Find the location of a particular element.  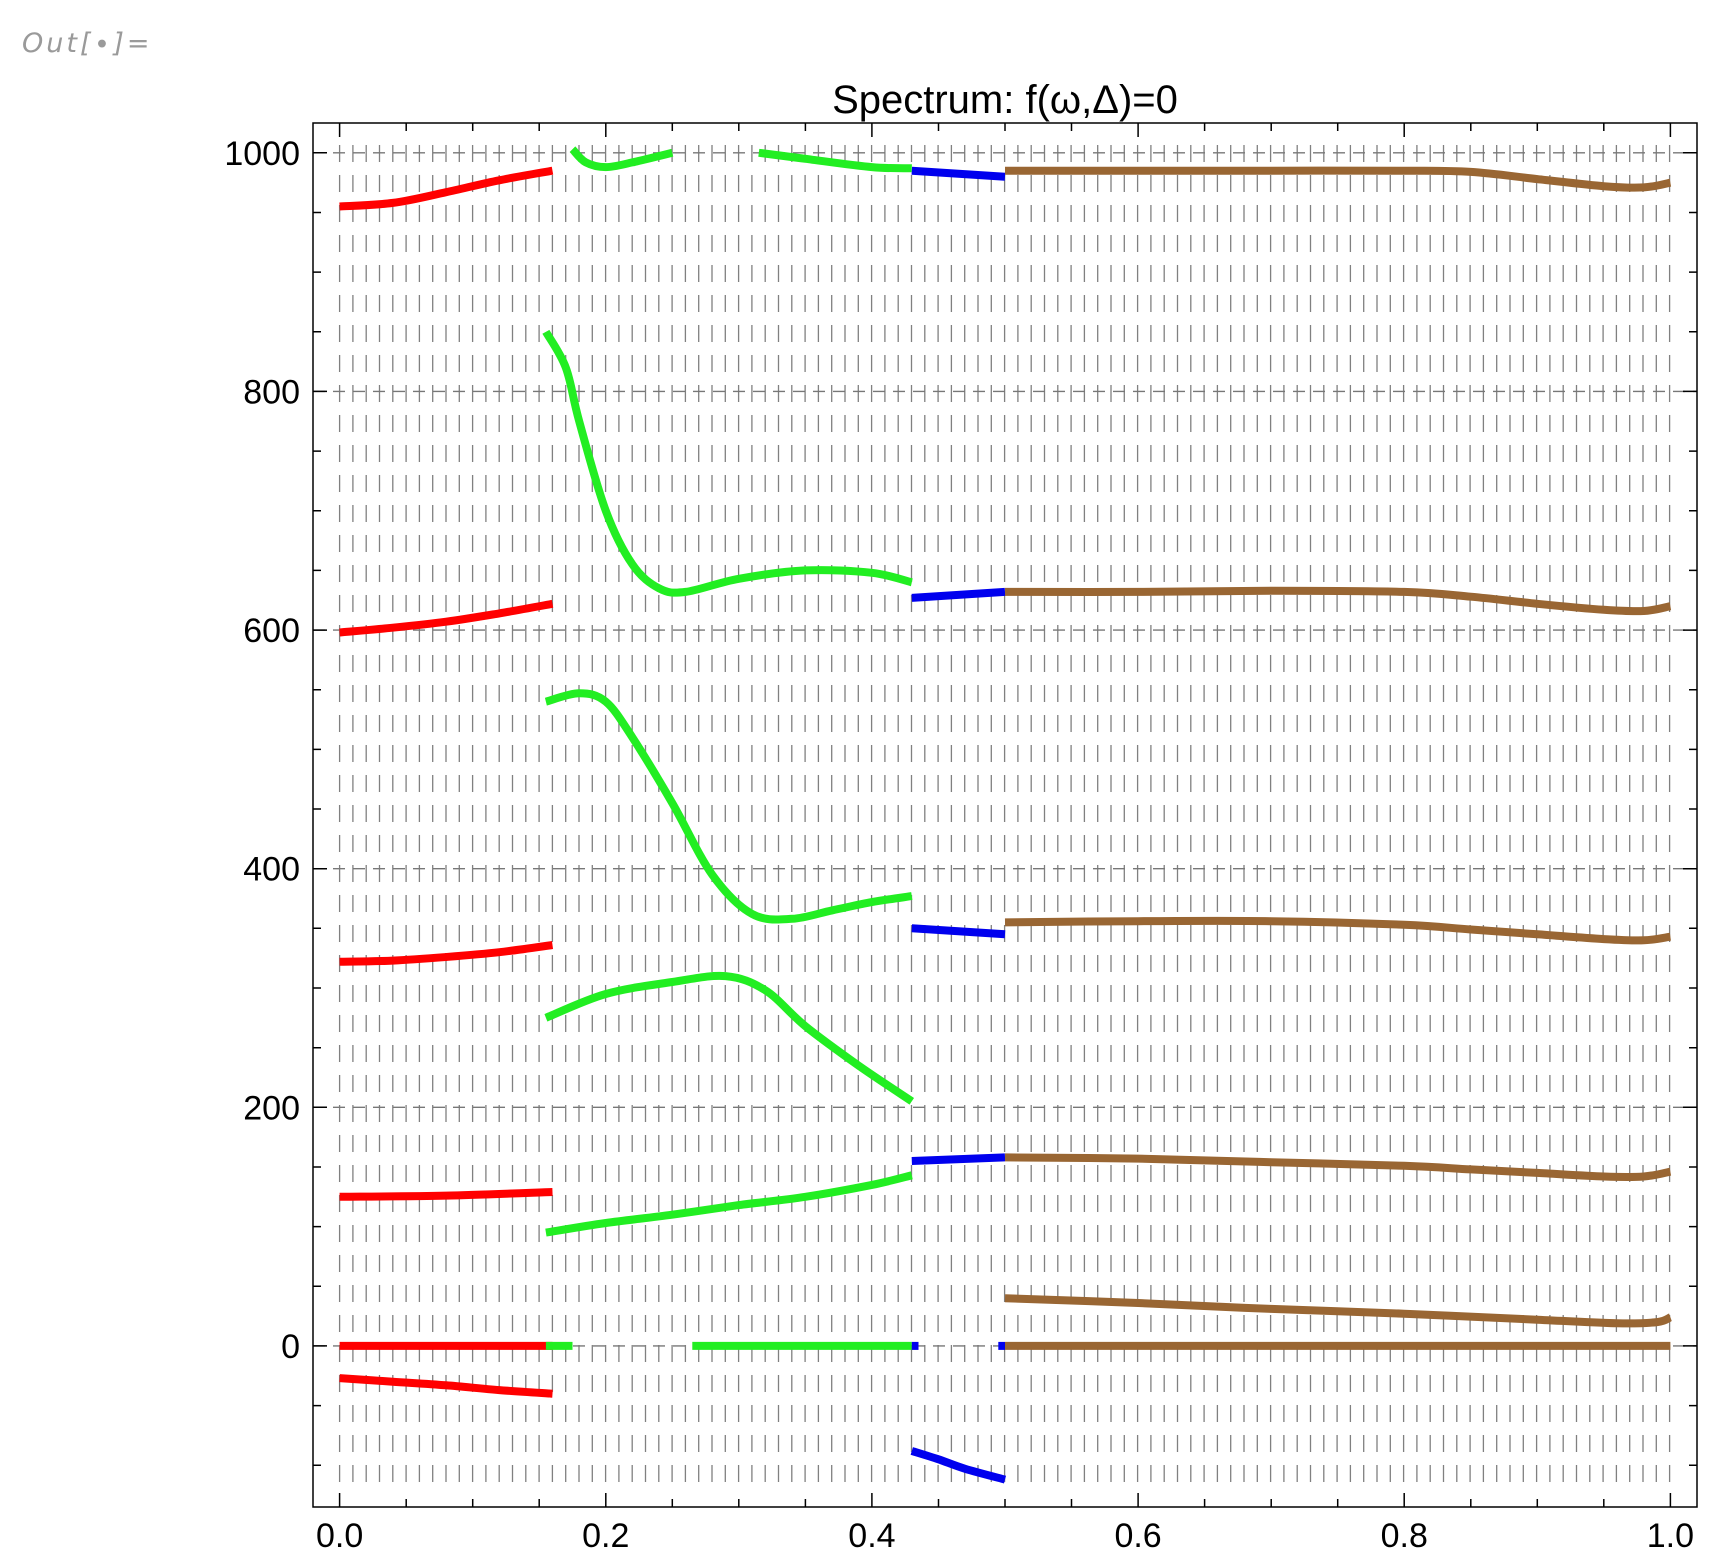

y-tick-label: 200 is located at coordinates (271, 1108).